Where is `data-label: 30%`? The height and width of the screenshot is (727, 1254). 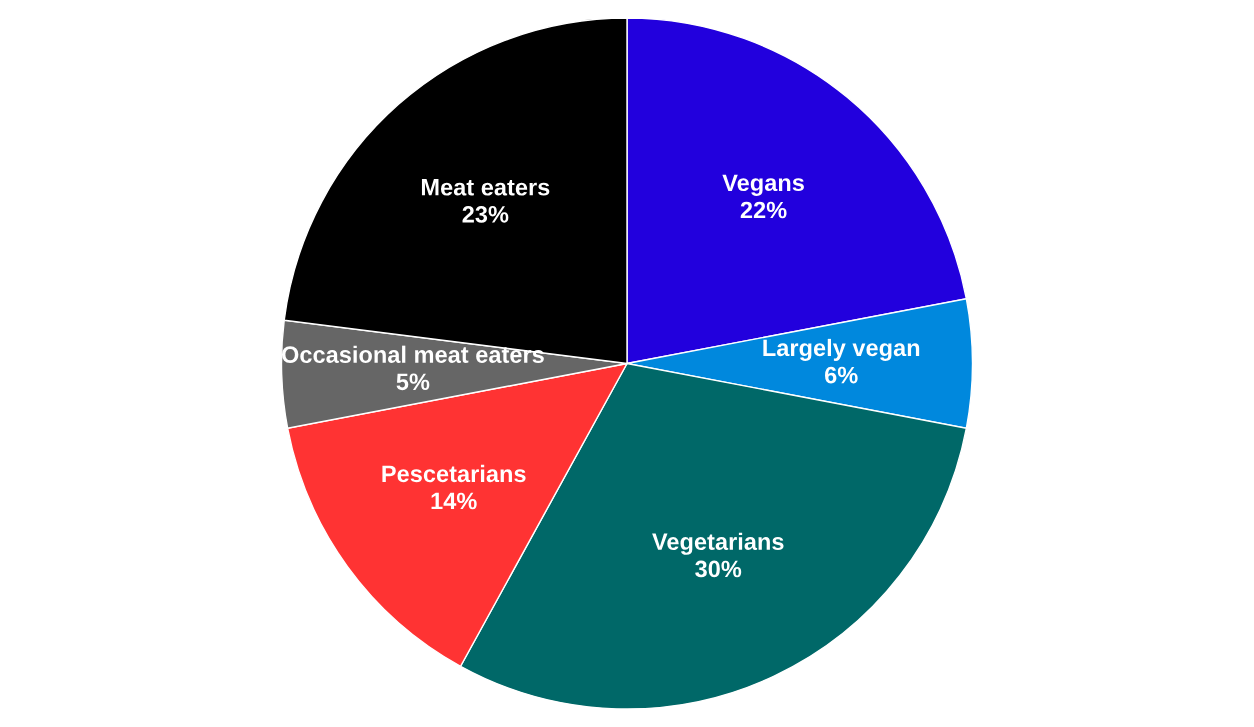 data-label: 30% is located at coordinates (718, 569).